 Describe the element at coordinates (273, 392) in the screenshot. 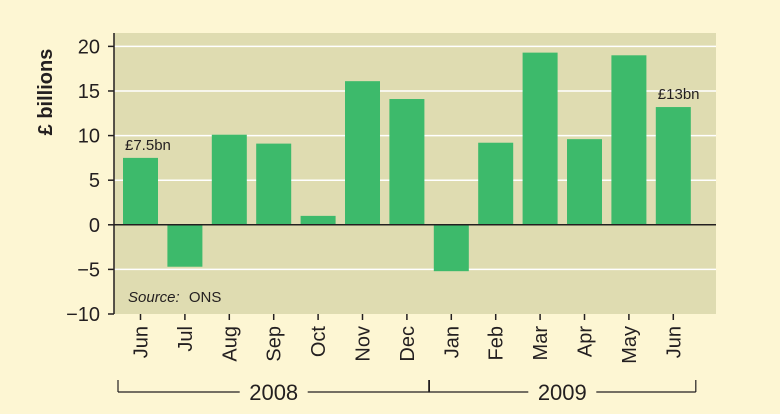

I see `year-label: 2008` at that location.